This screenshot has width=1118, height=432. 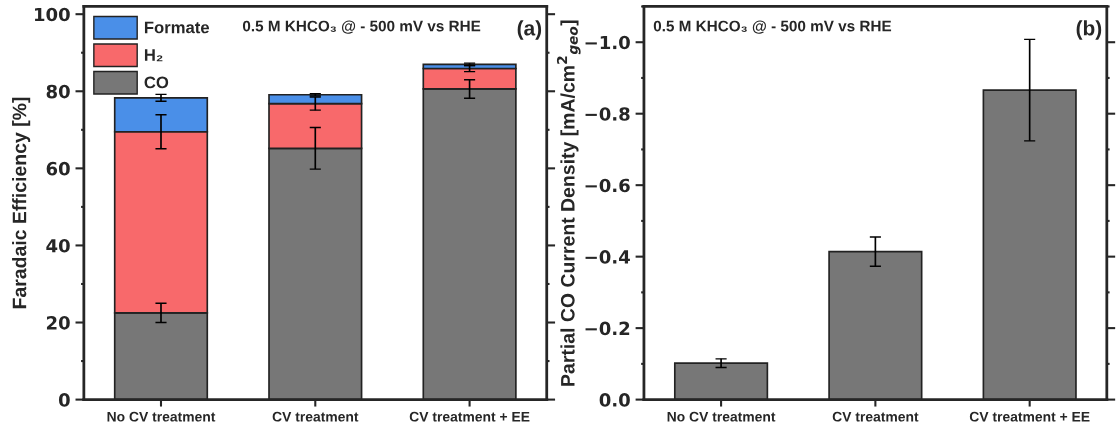 I want to click on legend-label: Formate, so click(x=177, y=27).